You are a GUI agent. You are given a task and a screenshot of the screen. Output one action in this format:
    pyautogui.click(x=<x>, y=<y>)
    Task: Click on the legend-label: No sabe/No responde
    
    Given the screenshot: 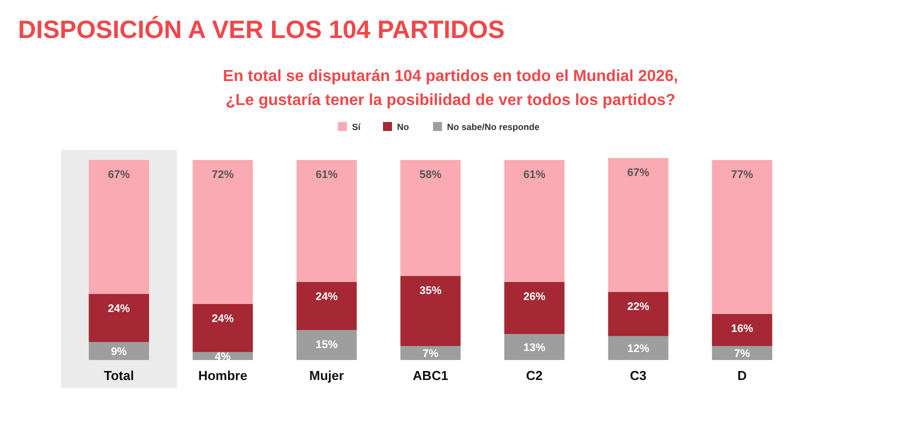 What is the action you would take?
    pyautogui.click(x=493, y=127)
    